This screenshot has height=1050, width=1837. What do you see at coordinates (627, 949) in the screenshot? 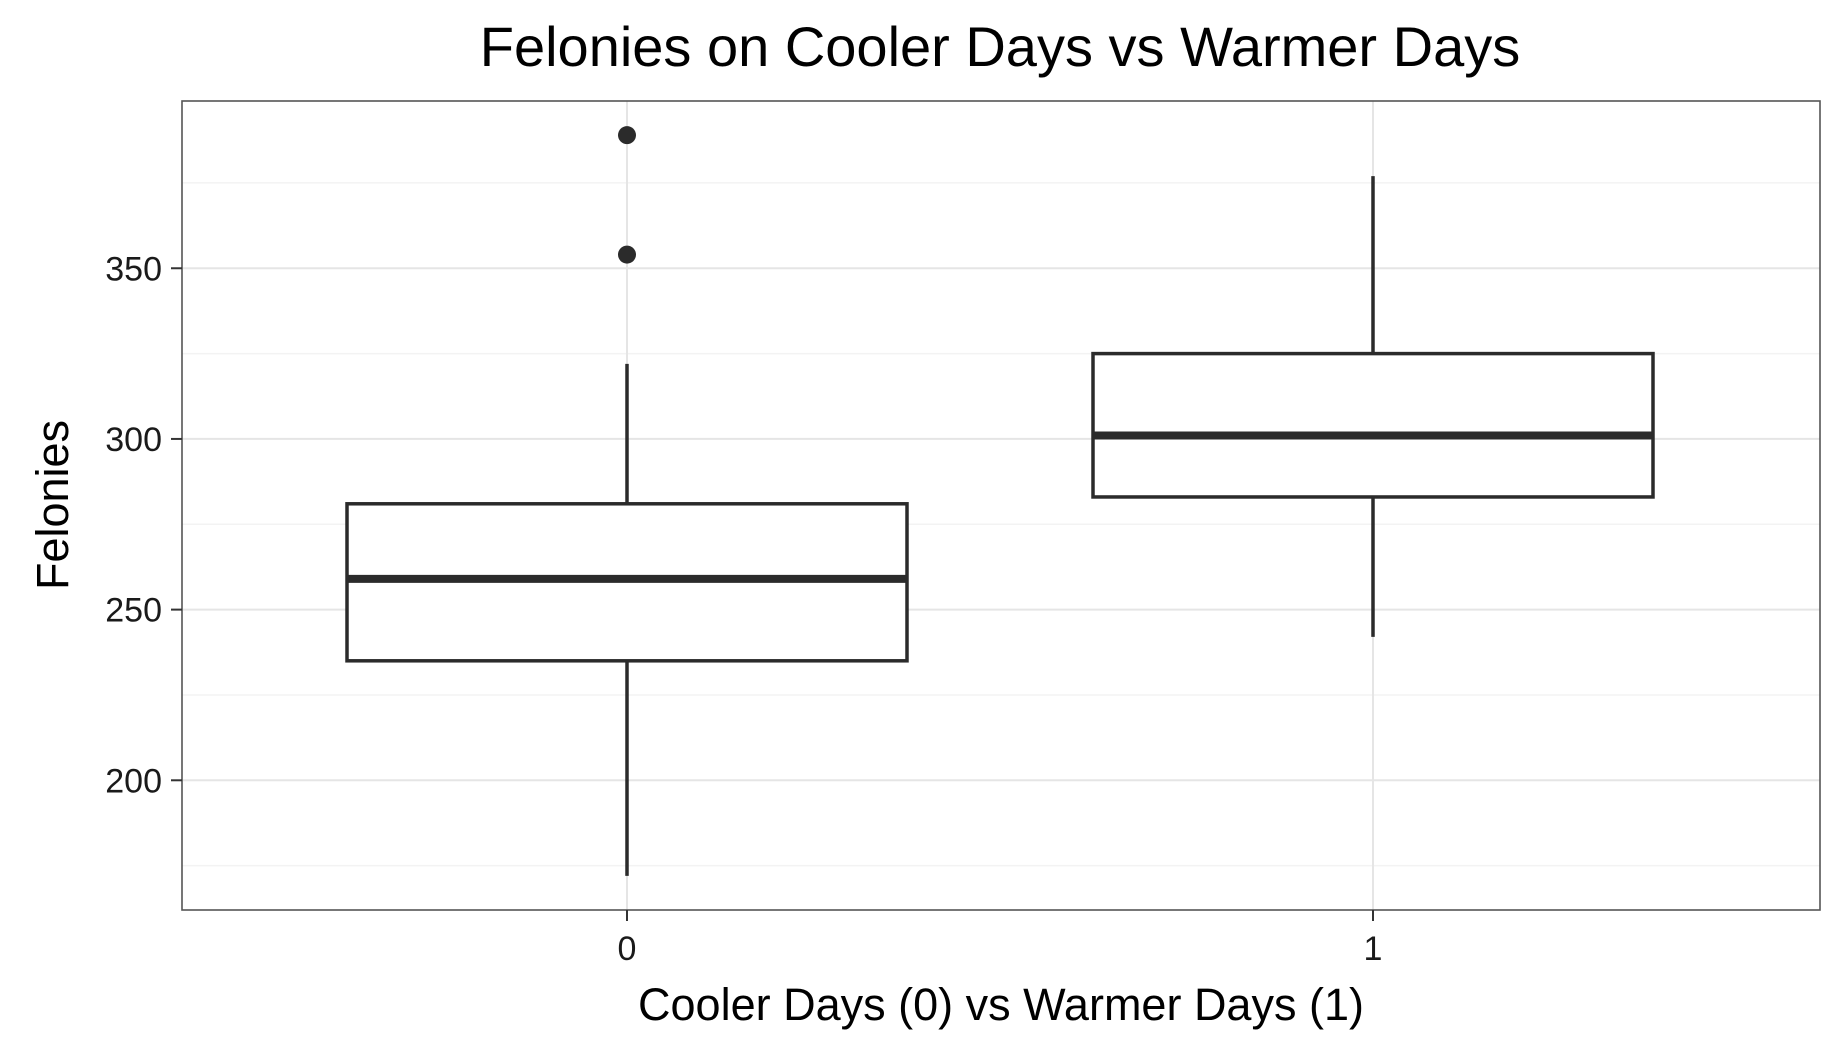
I see `x-tick-label: 0` at bounding box center [627, 949].